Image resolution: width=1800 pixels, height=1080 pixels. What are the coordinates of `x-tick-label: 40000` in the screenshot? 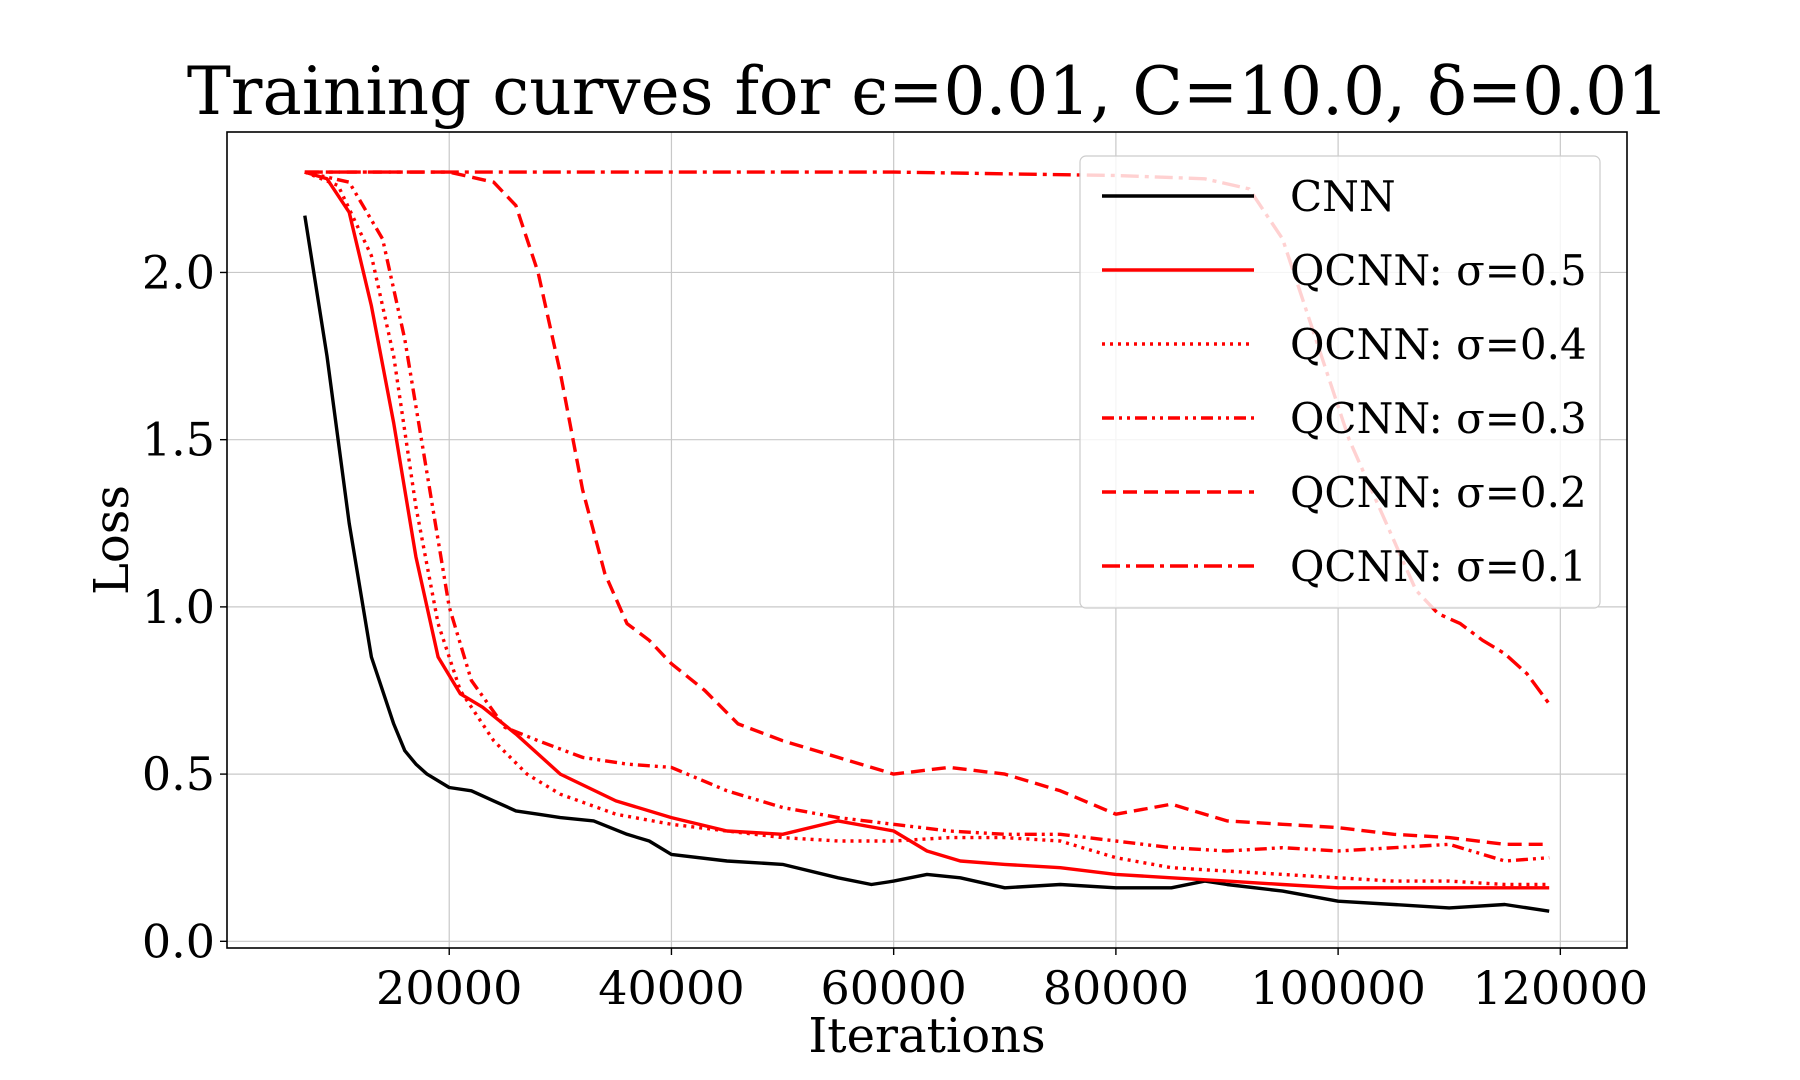 It's located at (671, 988).